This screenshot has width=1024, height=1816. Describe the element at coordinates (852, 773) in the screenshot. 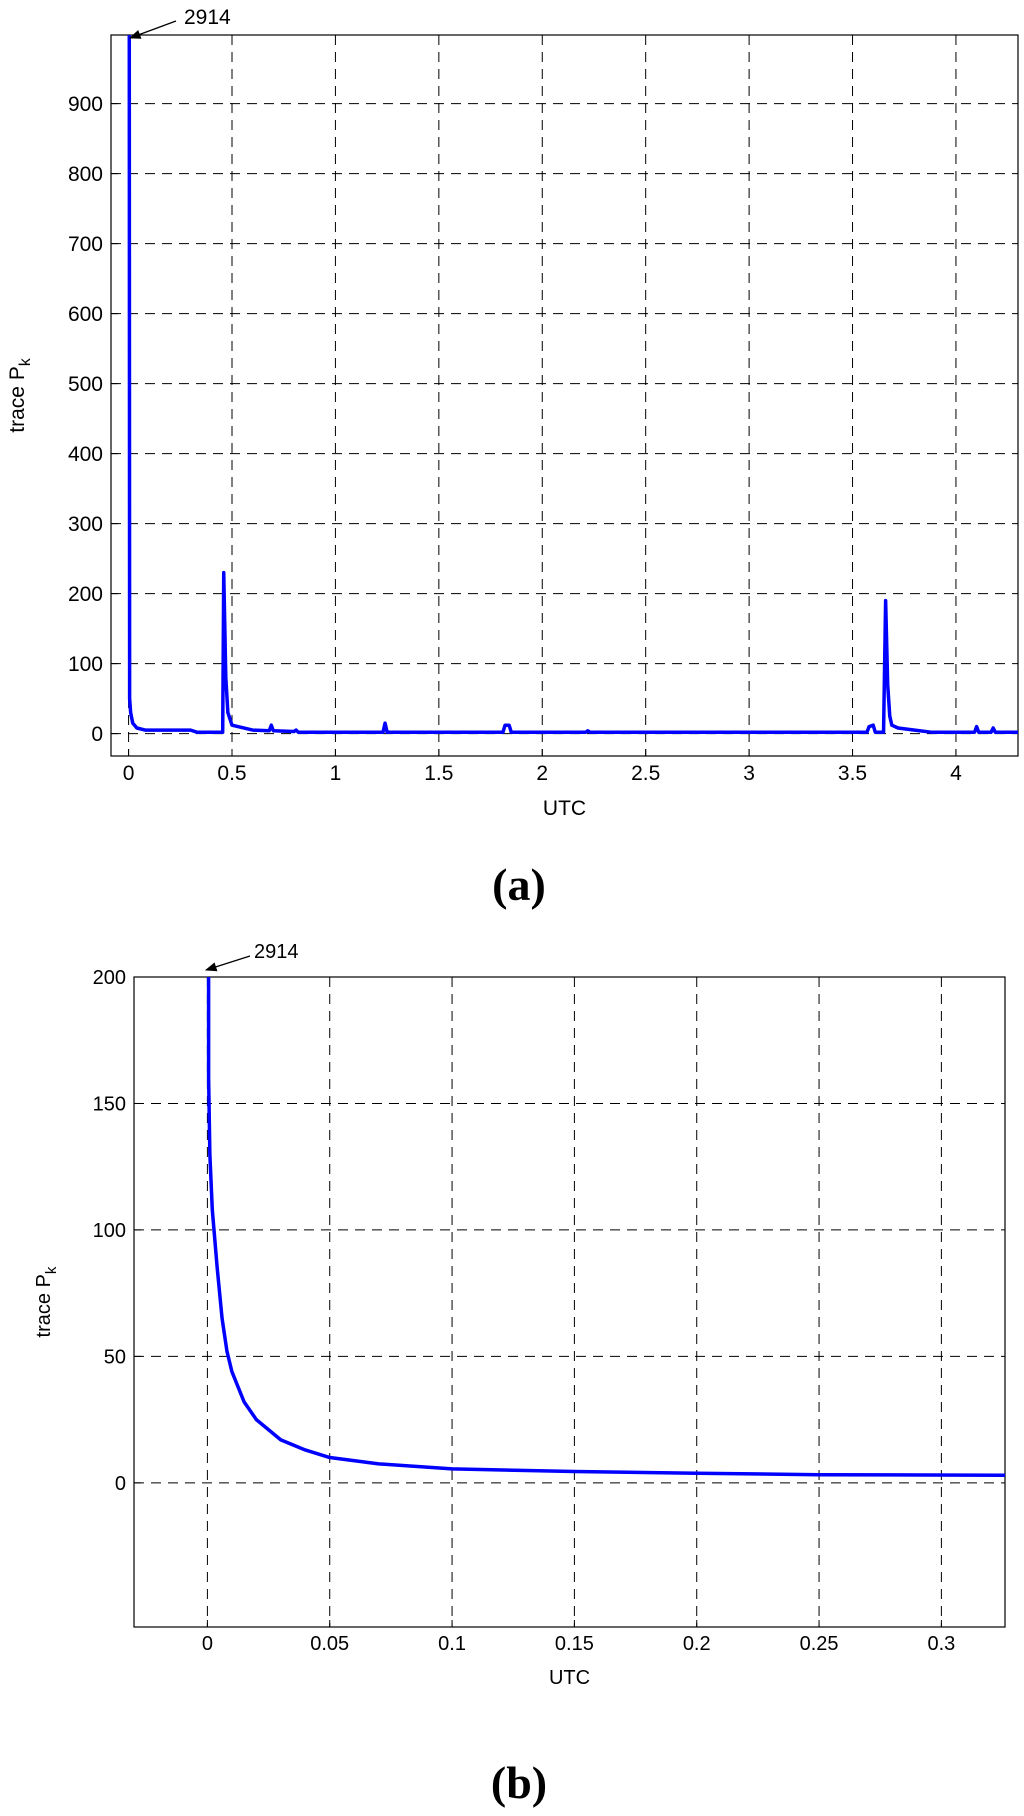

I see `x-tick-label: 3.5` at that location.